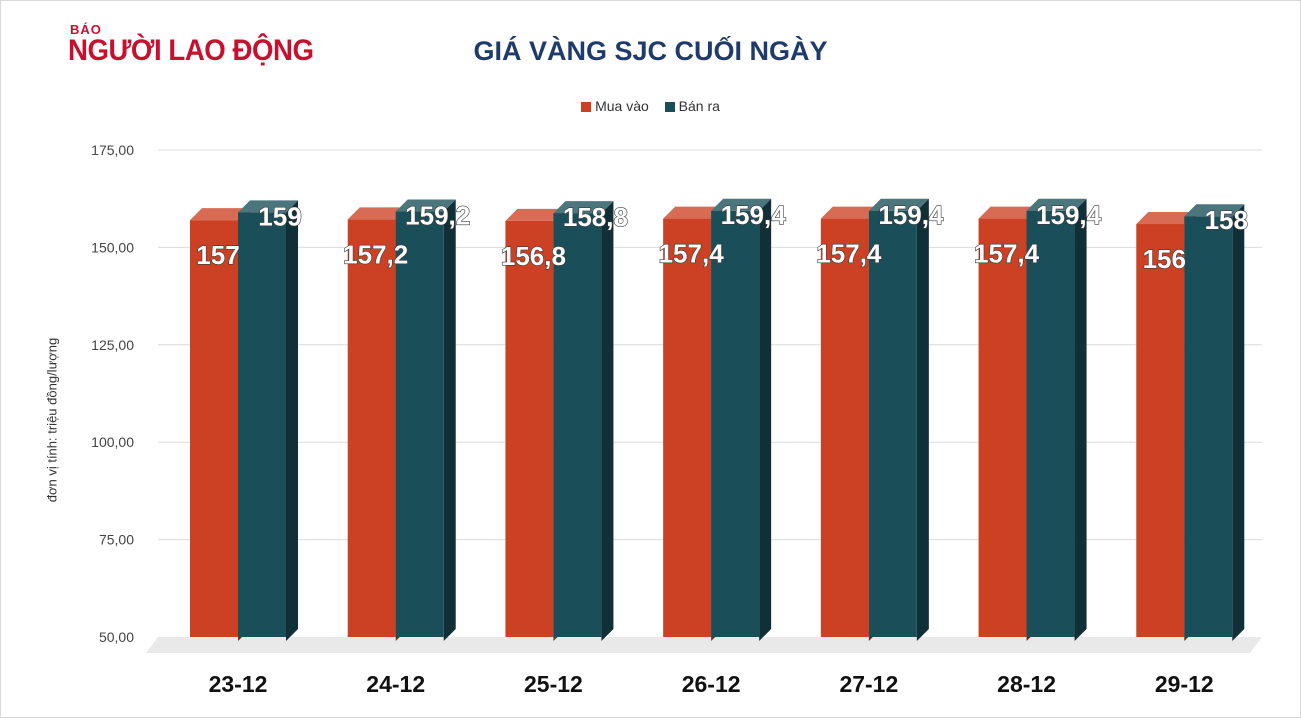 This screenshot has height=718, width=1301. What do you see at coordinates (586, 107) in the screenshot?
I see `legend-swatch-buy` at bounding box center [586, 107].